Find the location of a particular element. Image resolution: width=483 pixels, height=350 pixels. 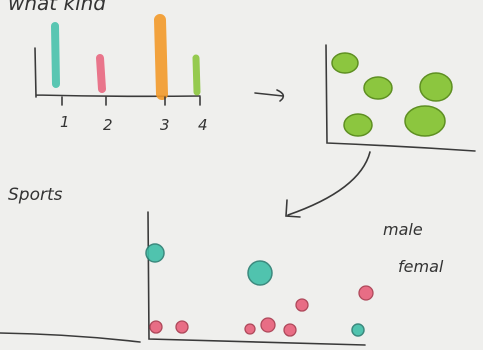

bar-axes is located at coordinates (117, 72).